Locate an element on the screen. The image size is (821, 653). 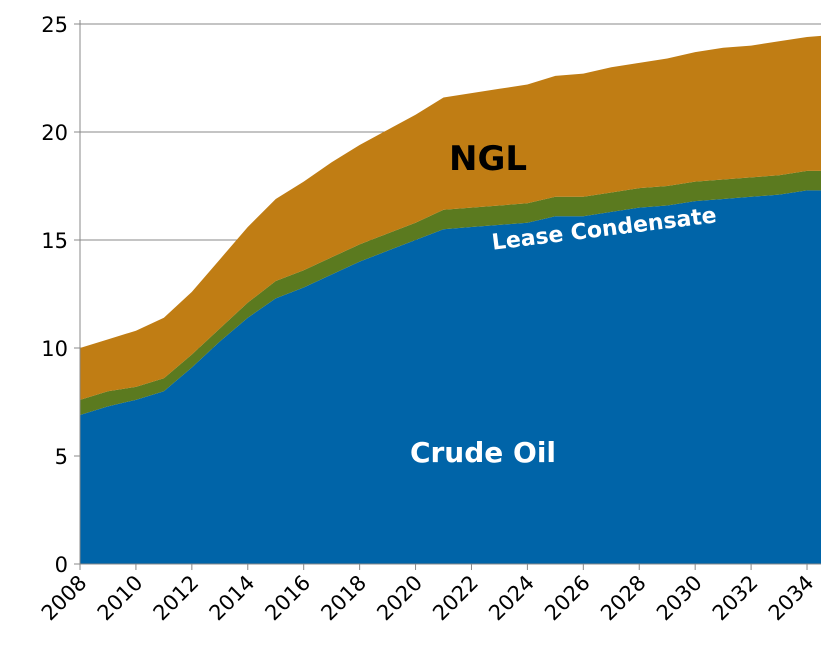
y-tick-label: 25 is located at coordinates (54, 25).